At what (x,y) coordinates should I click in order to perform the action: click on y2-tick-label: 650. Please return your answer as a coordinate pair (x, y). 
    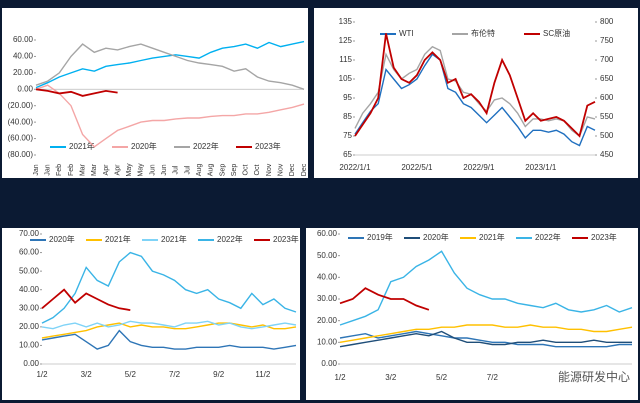
    Looking at the image, I should click on (607, 78).